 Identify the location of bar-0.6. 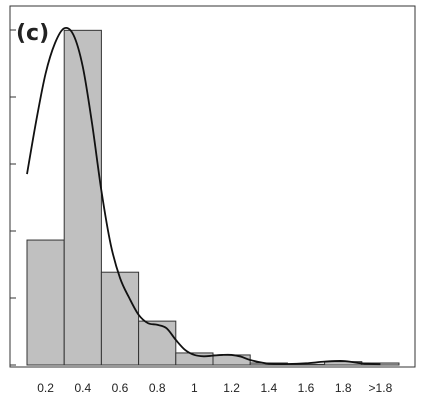
(120, 318).